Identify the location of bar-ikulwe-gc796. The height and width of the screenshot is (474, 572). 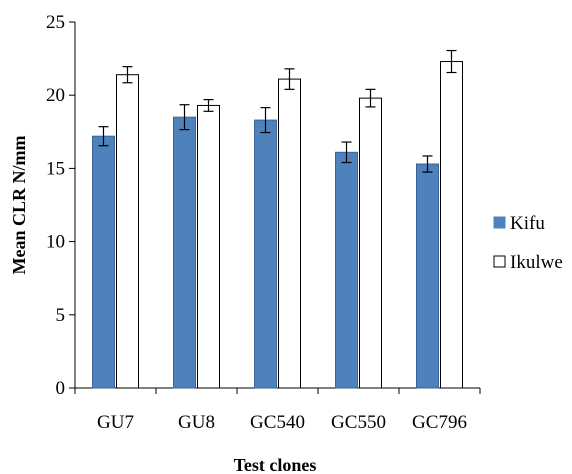
(451, 225).